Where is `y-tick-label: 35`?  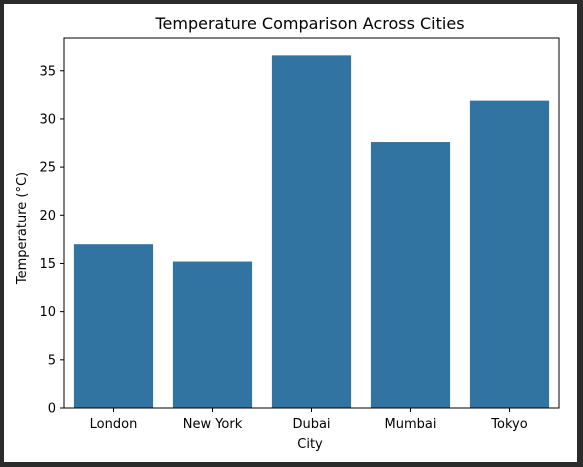 y-tick-label: 35 is located at coordinates (47, 71).